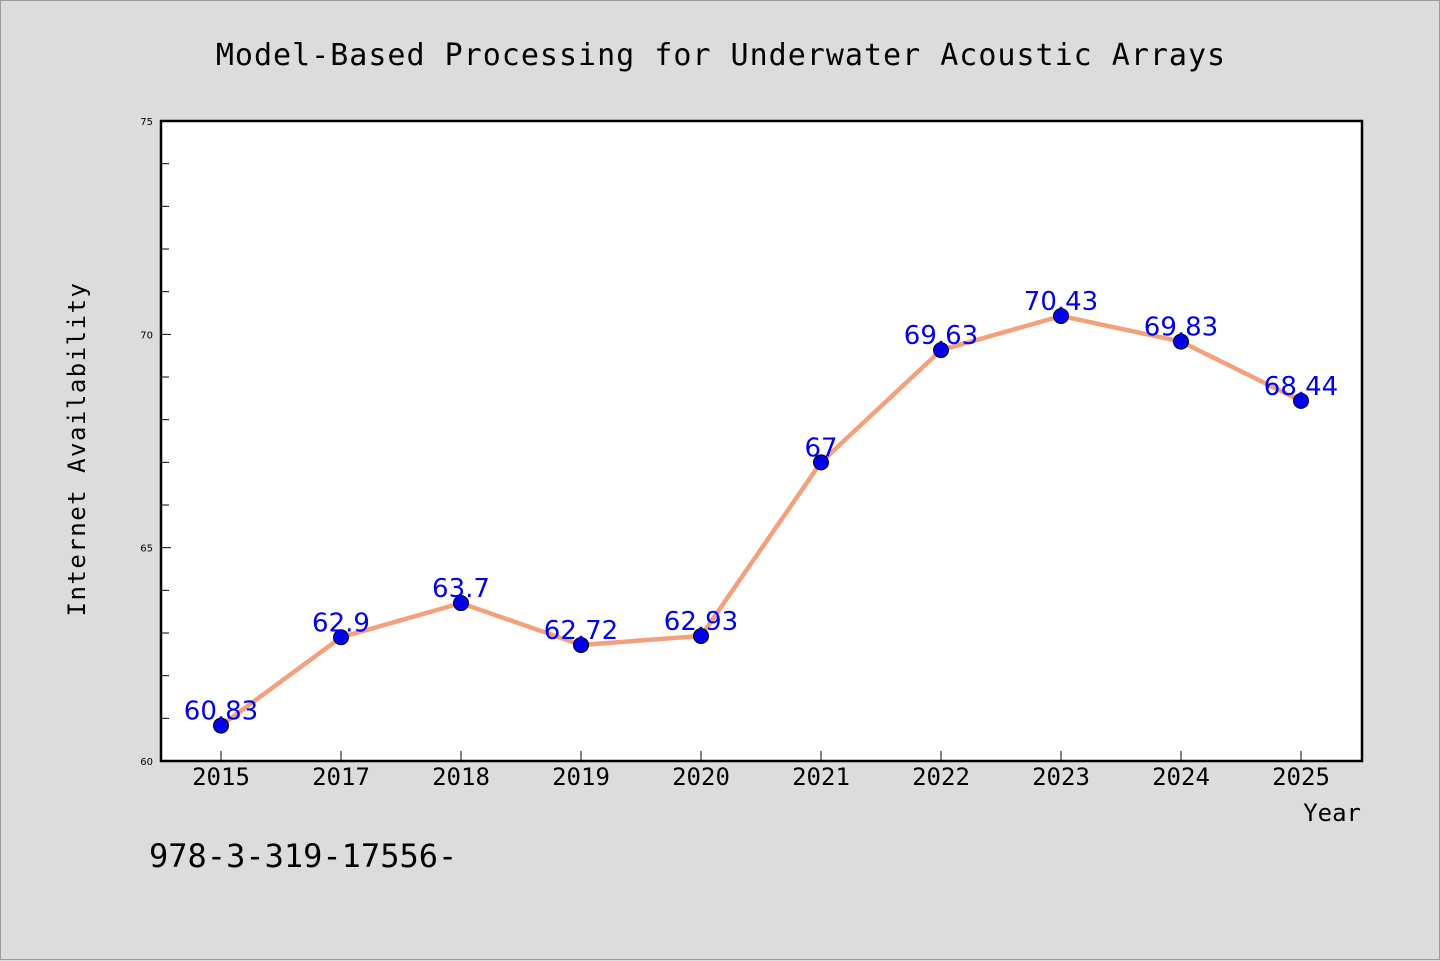 The width and height of the screenshot is (1440, 961). Describe the element at coordinates (941, 336) in the screenshot. I see `data-label: 69.63` at that location.